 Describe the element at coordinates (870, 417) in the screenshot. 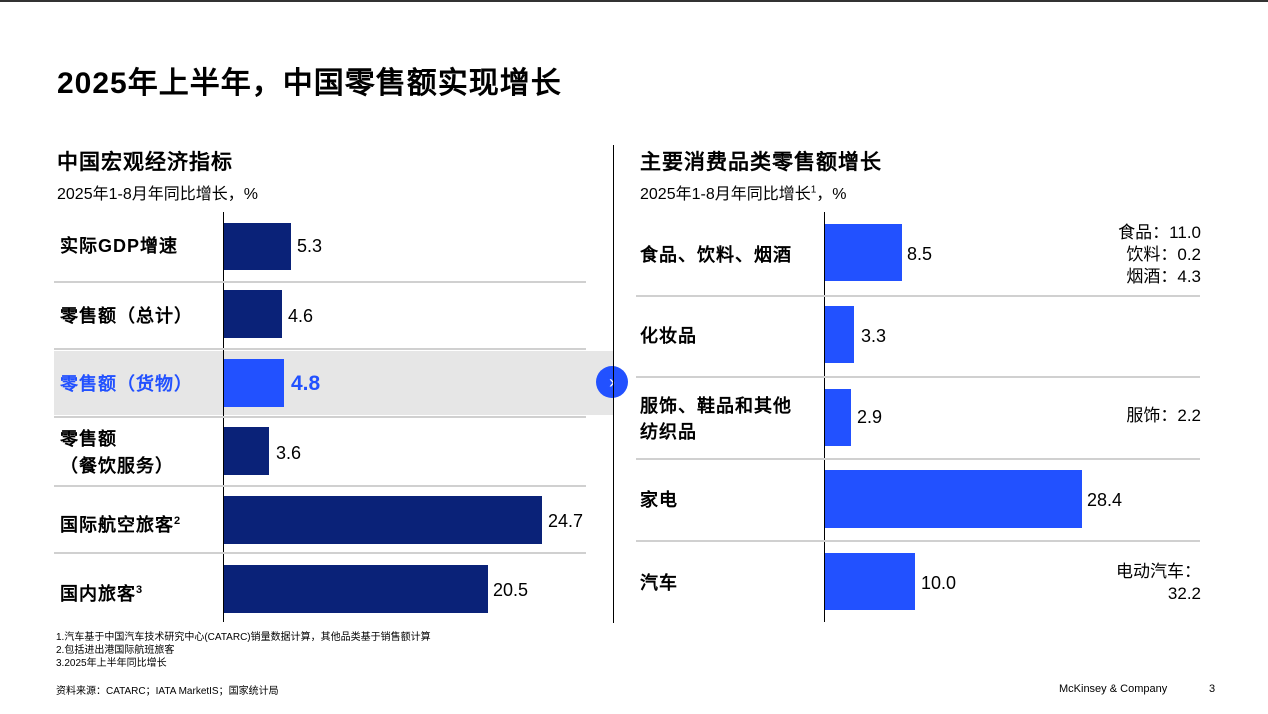

I see `bar-value-apparel: 2.9` at that location.